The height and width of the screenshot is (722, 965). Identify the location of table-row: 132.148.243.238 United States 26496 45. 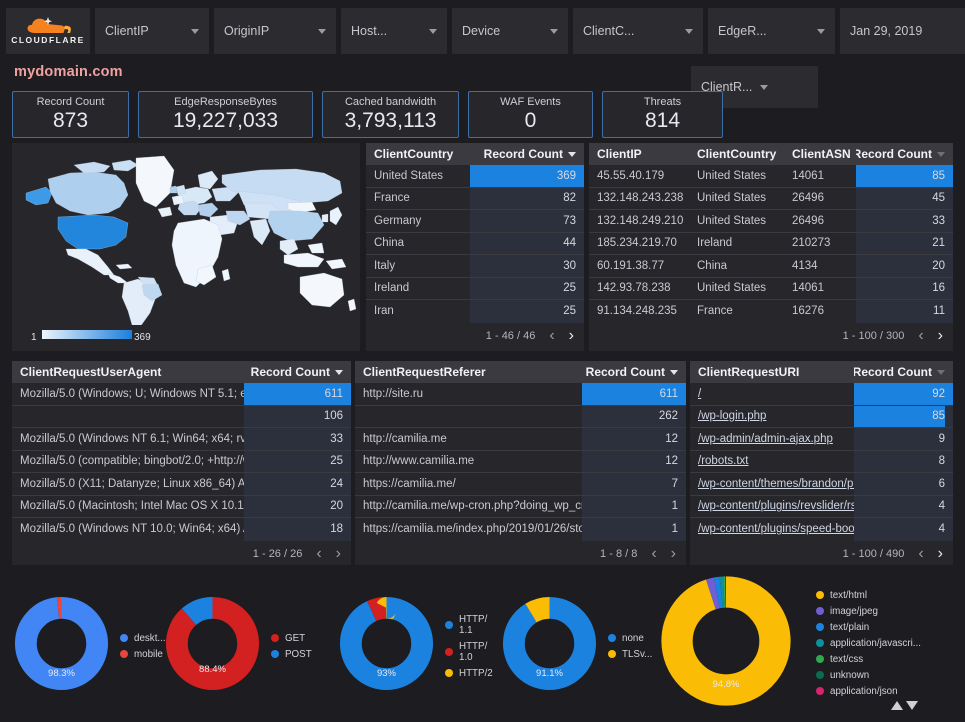
(771, 198).